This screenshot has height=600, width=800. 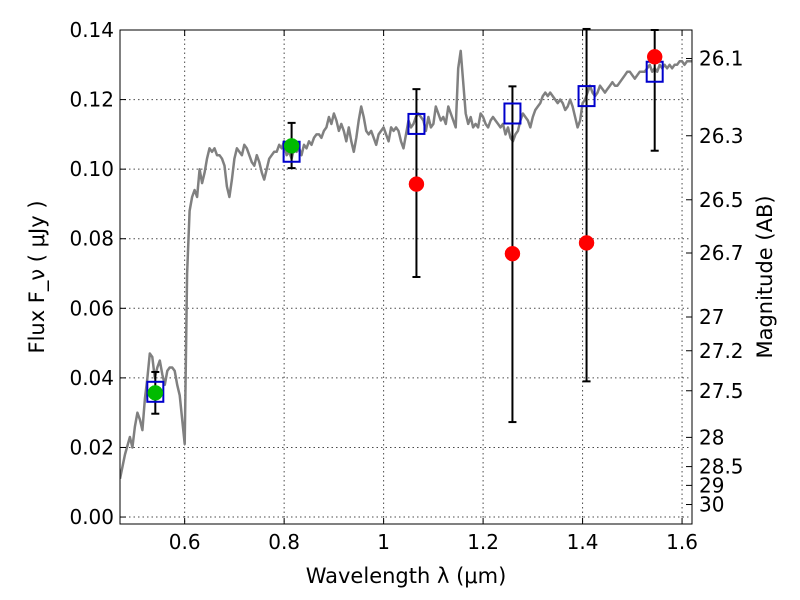 What do you see at coordinates (91, 517) in the screenshot?
I see `y-tick-label: 0.00` at bounding box center [91, 517].